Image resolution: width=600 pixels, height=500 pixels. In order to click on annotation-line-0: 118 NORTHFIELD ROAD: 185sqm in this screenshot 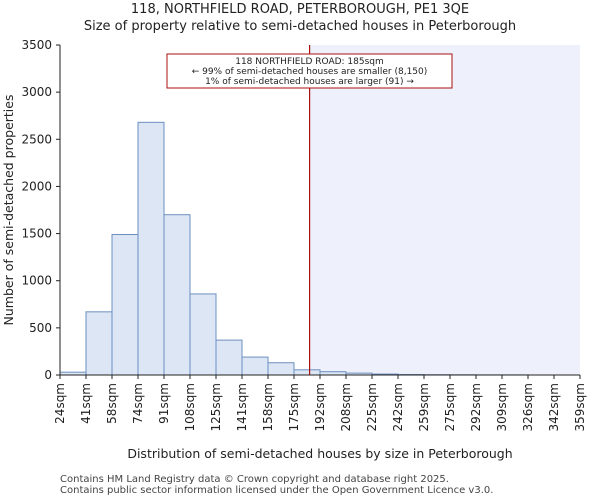, I will do `click(309, 62)`.